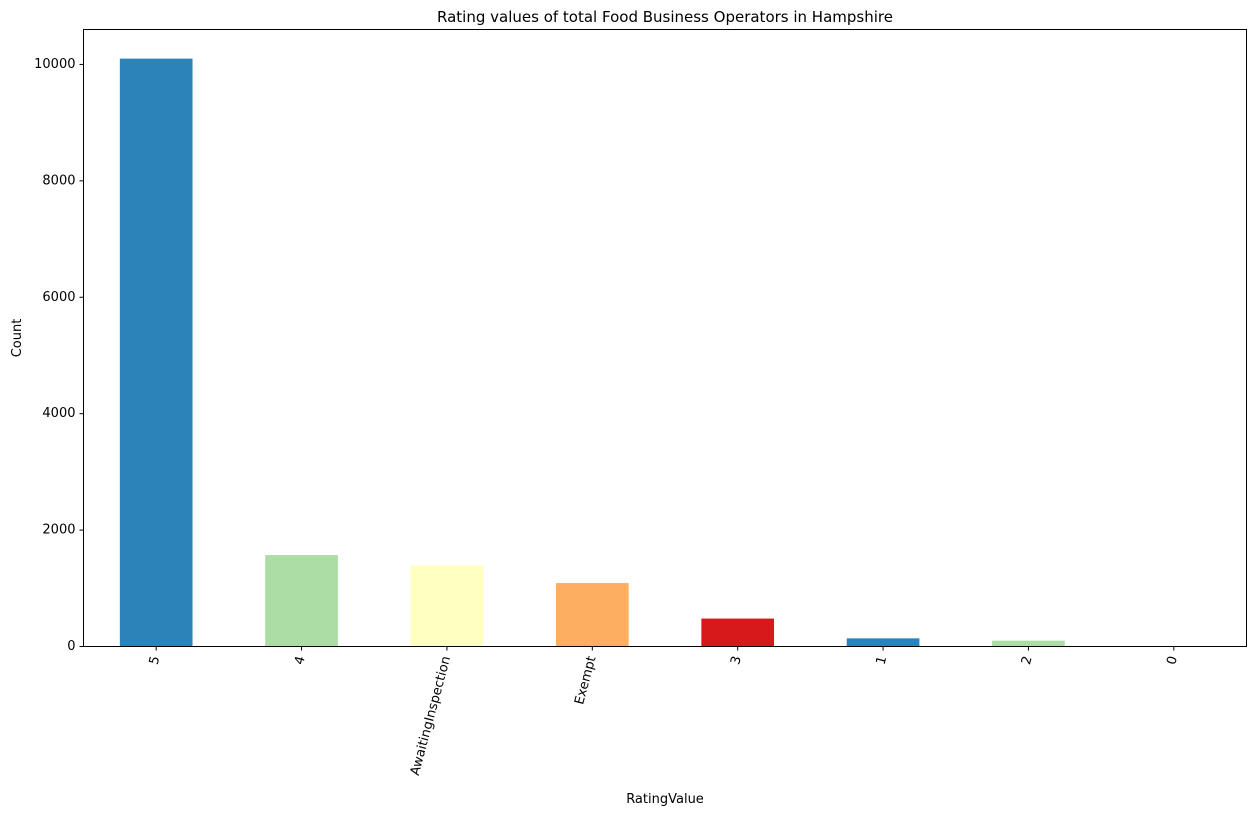  Describe the element at coordinates (58, 297) in the screenshot. I see `y-tick-label: 6000` at that location.